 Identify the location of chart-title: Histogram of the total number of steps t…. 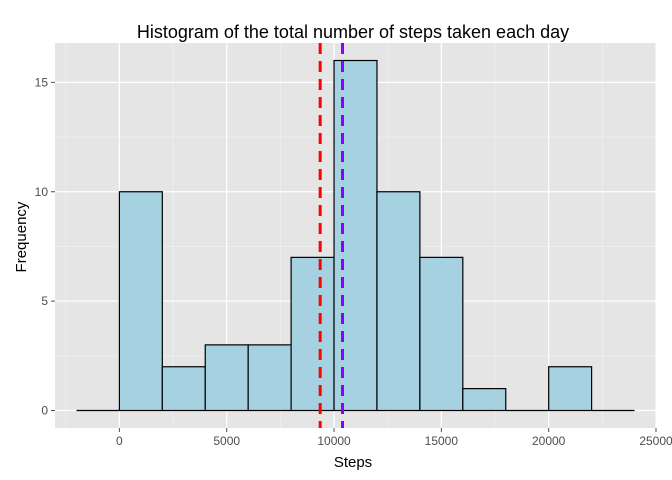
(353, 32).